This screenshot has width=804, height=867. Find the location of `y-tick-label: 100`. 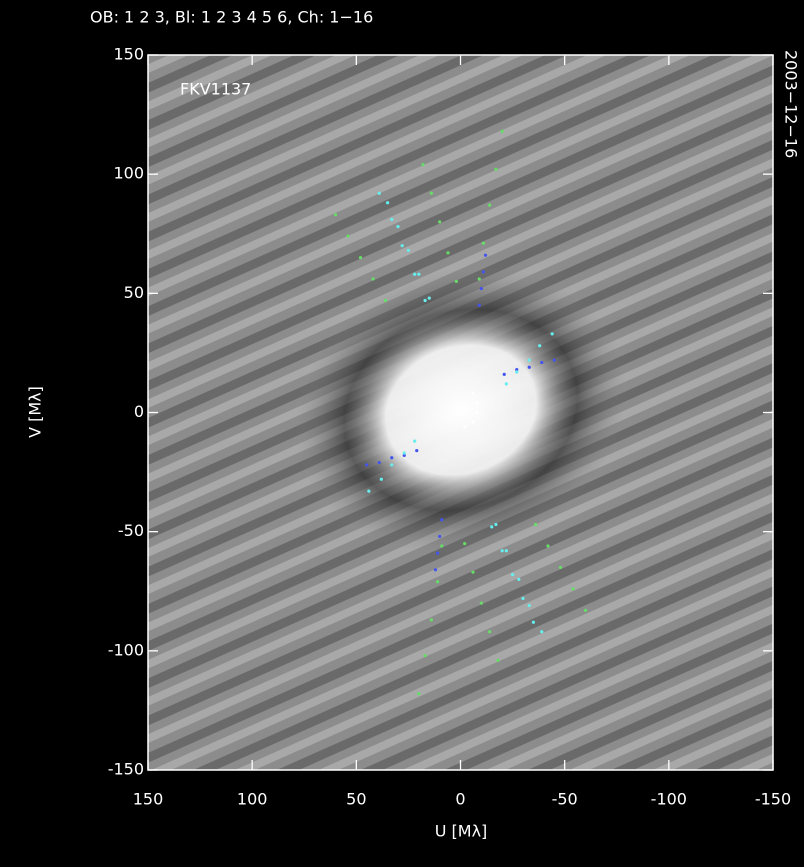

y-tick-label: 100 is located at coordinates (128, 173).